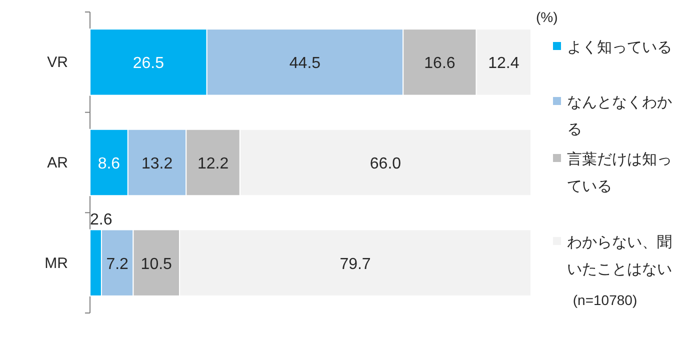  What do you see at coordinates (56, 263) in the screenshot?
I see `y-tick-label: MR` at bounding box center [56, 263].